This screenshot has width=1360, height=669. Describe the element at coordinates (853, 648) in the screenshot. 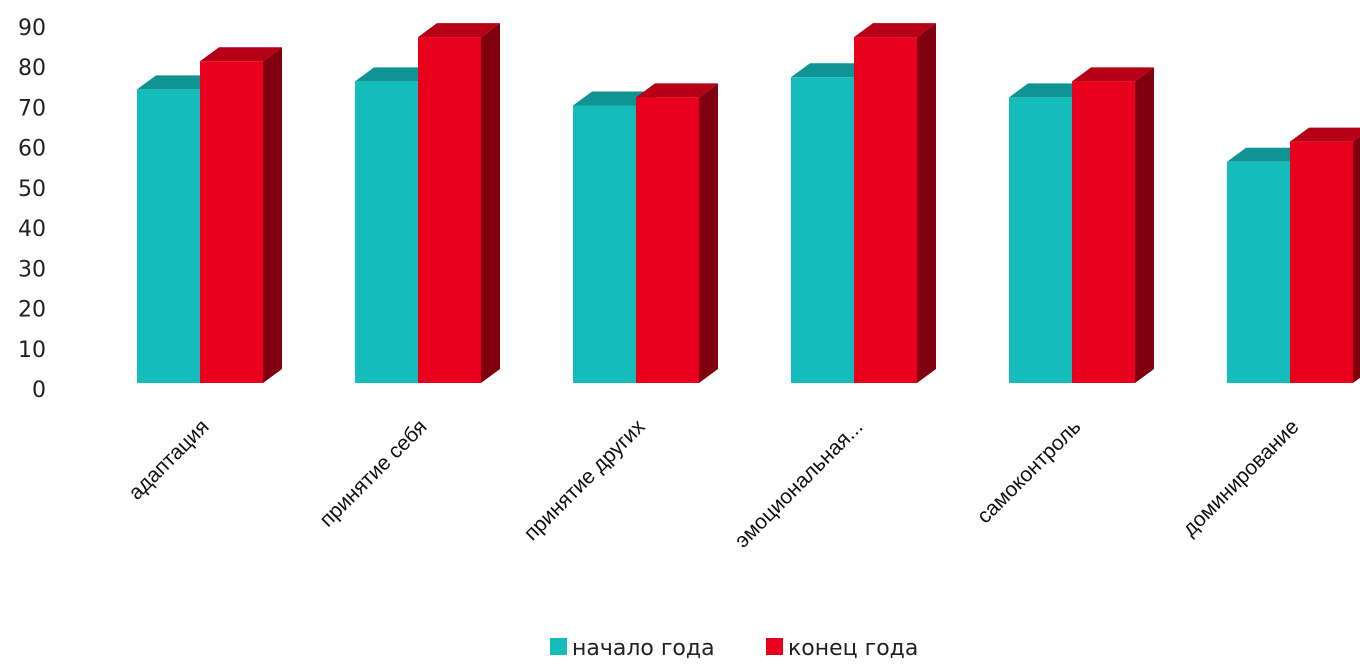

I see `legend-label: конец года` at that location.